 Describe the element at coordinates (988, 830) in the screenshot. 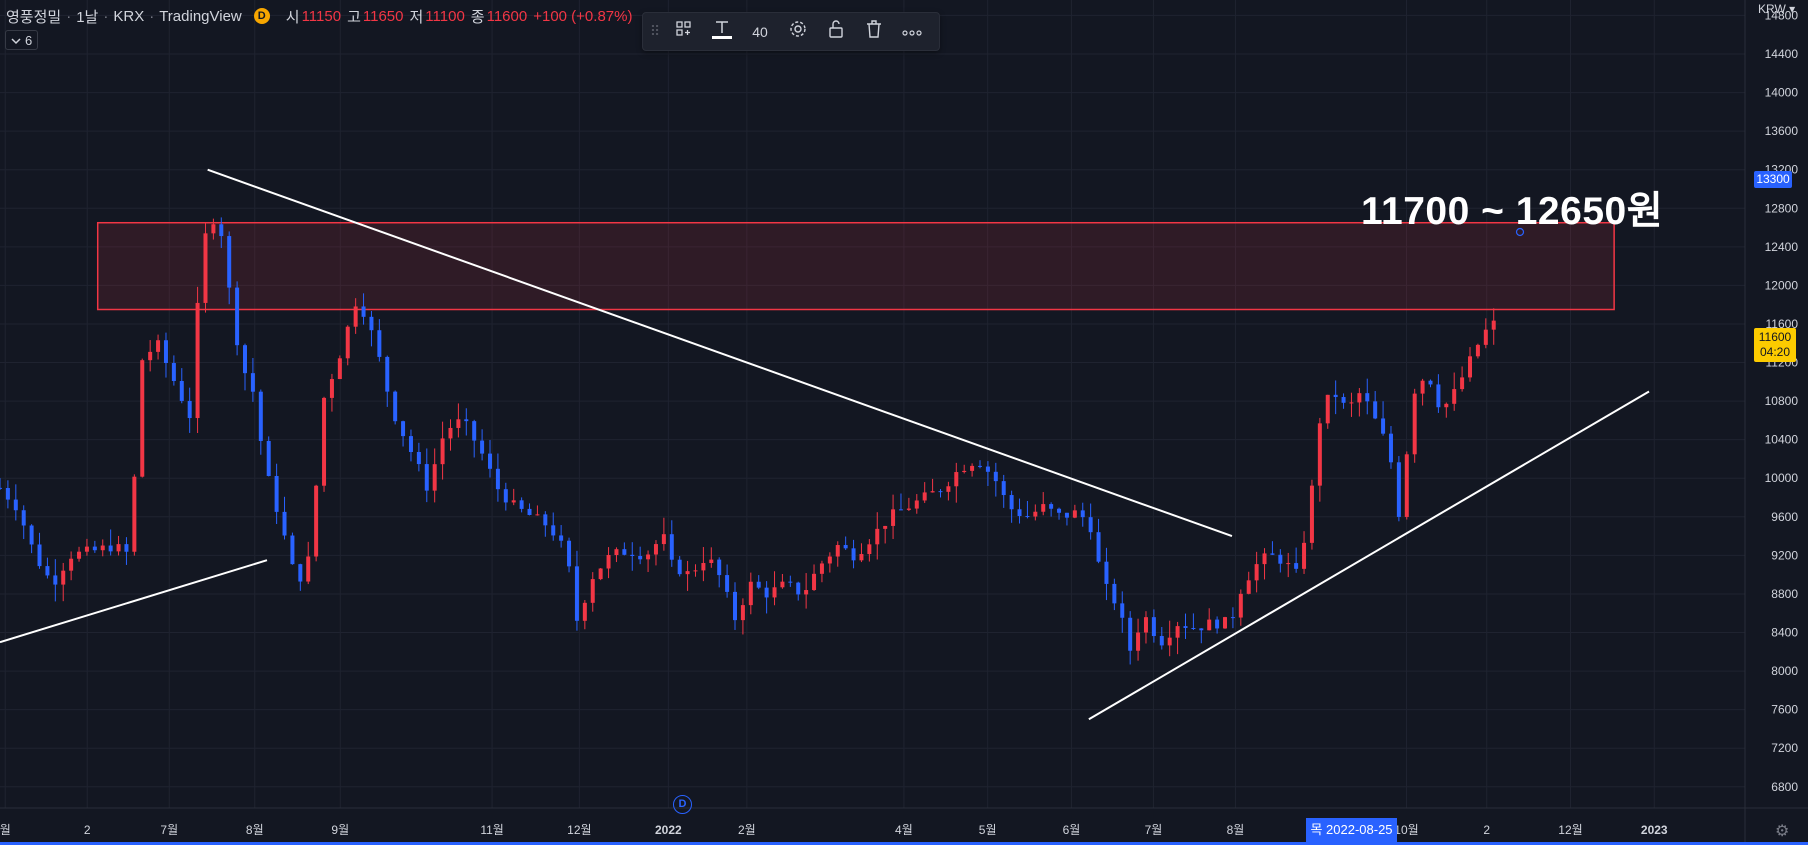

I see `time-tick-label: 5월` at that location.